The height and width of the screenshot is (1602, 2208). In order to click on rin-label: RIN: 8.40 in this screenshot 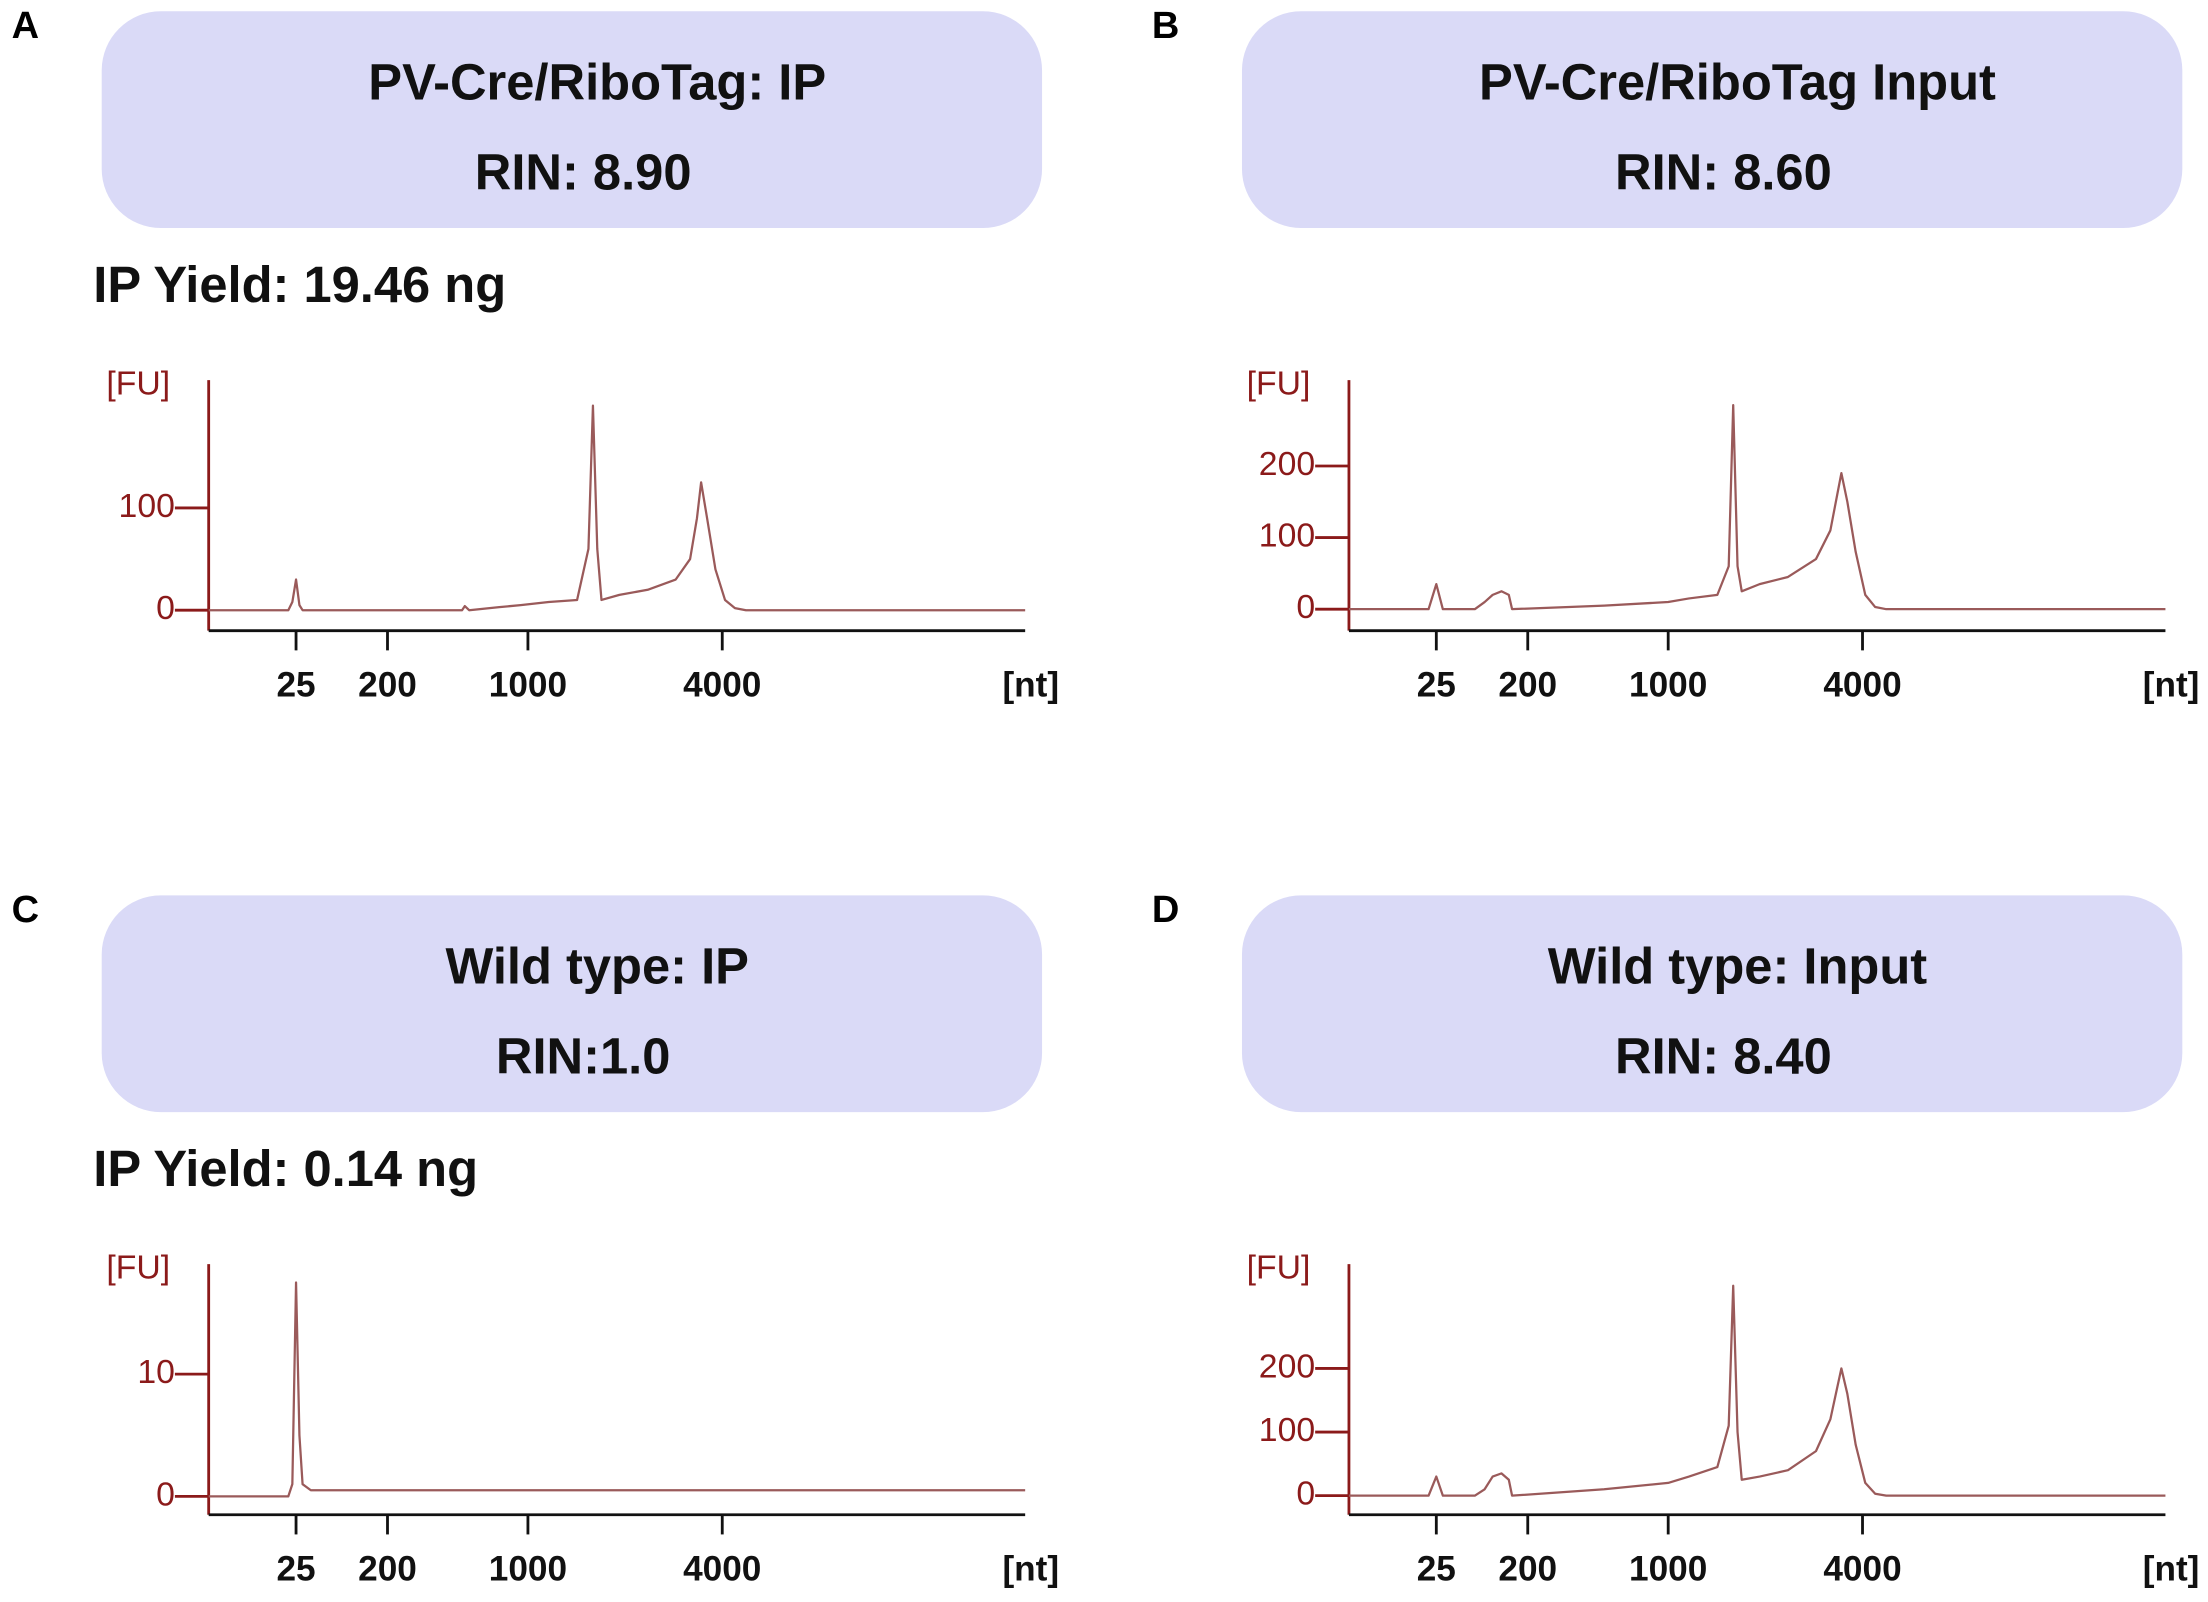, I will do `click(1723, 1055)`.